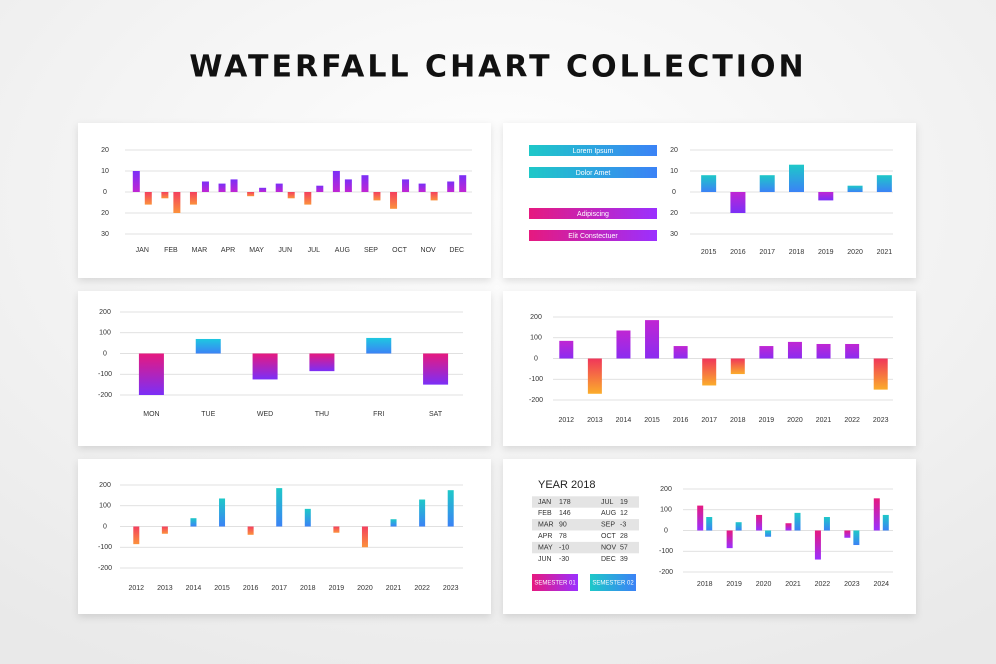 Image resolution: width=996 pixels, height=664 pixels. What do you see at coordinates (624, 559) in the screenshot?
I see `table-cell: 39` at bounding box center [624, 559].